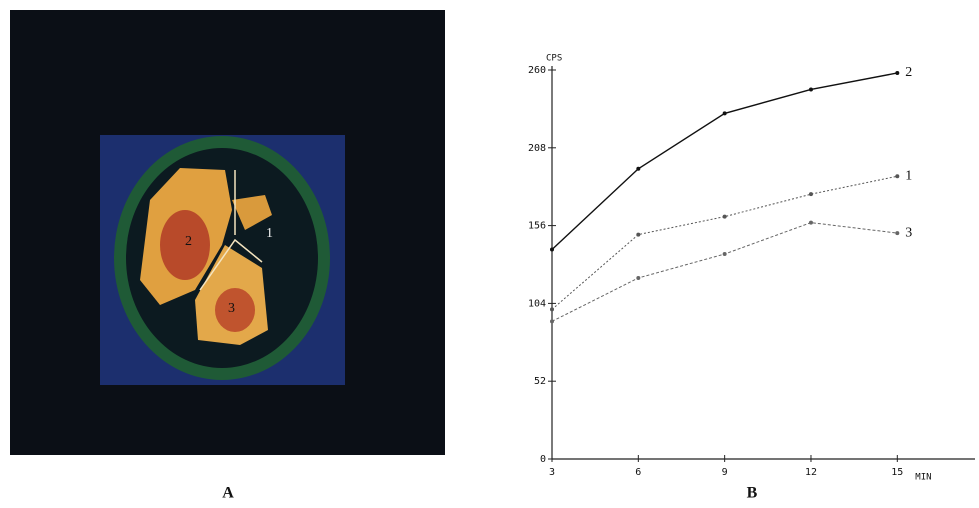 This screenshot has width=979, height=508. What do you see at coordinates (252, 212) in the screenshot?
I see `region-edge` at bounding box center [252, 212].